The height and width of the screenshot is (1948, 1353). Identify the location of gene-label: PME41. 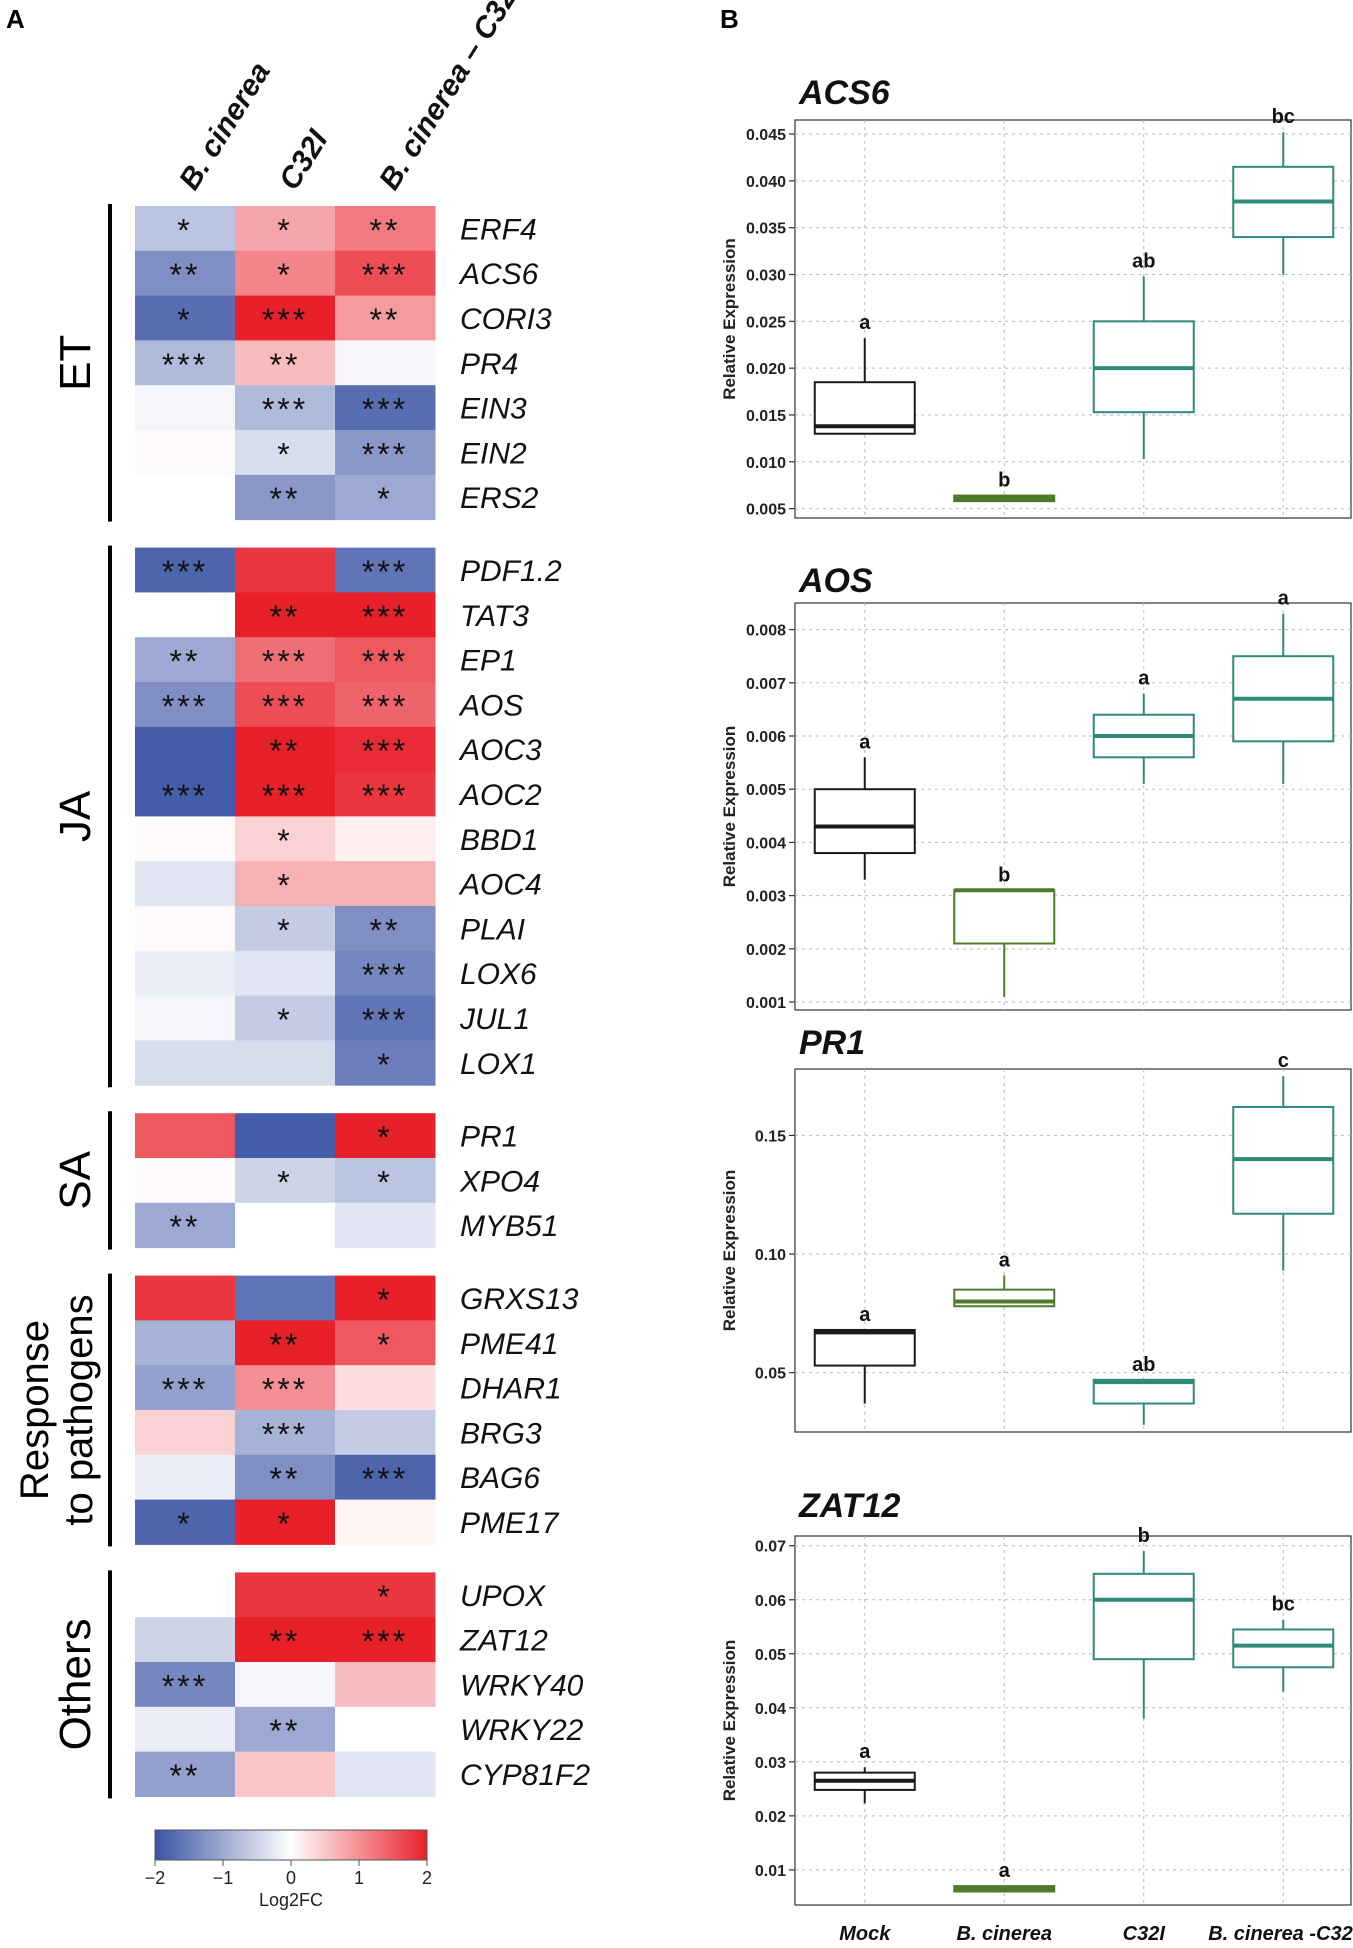
(509, 1344).